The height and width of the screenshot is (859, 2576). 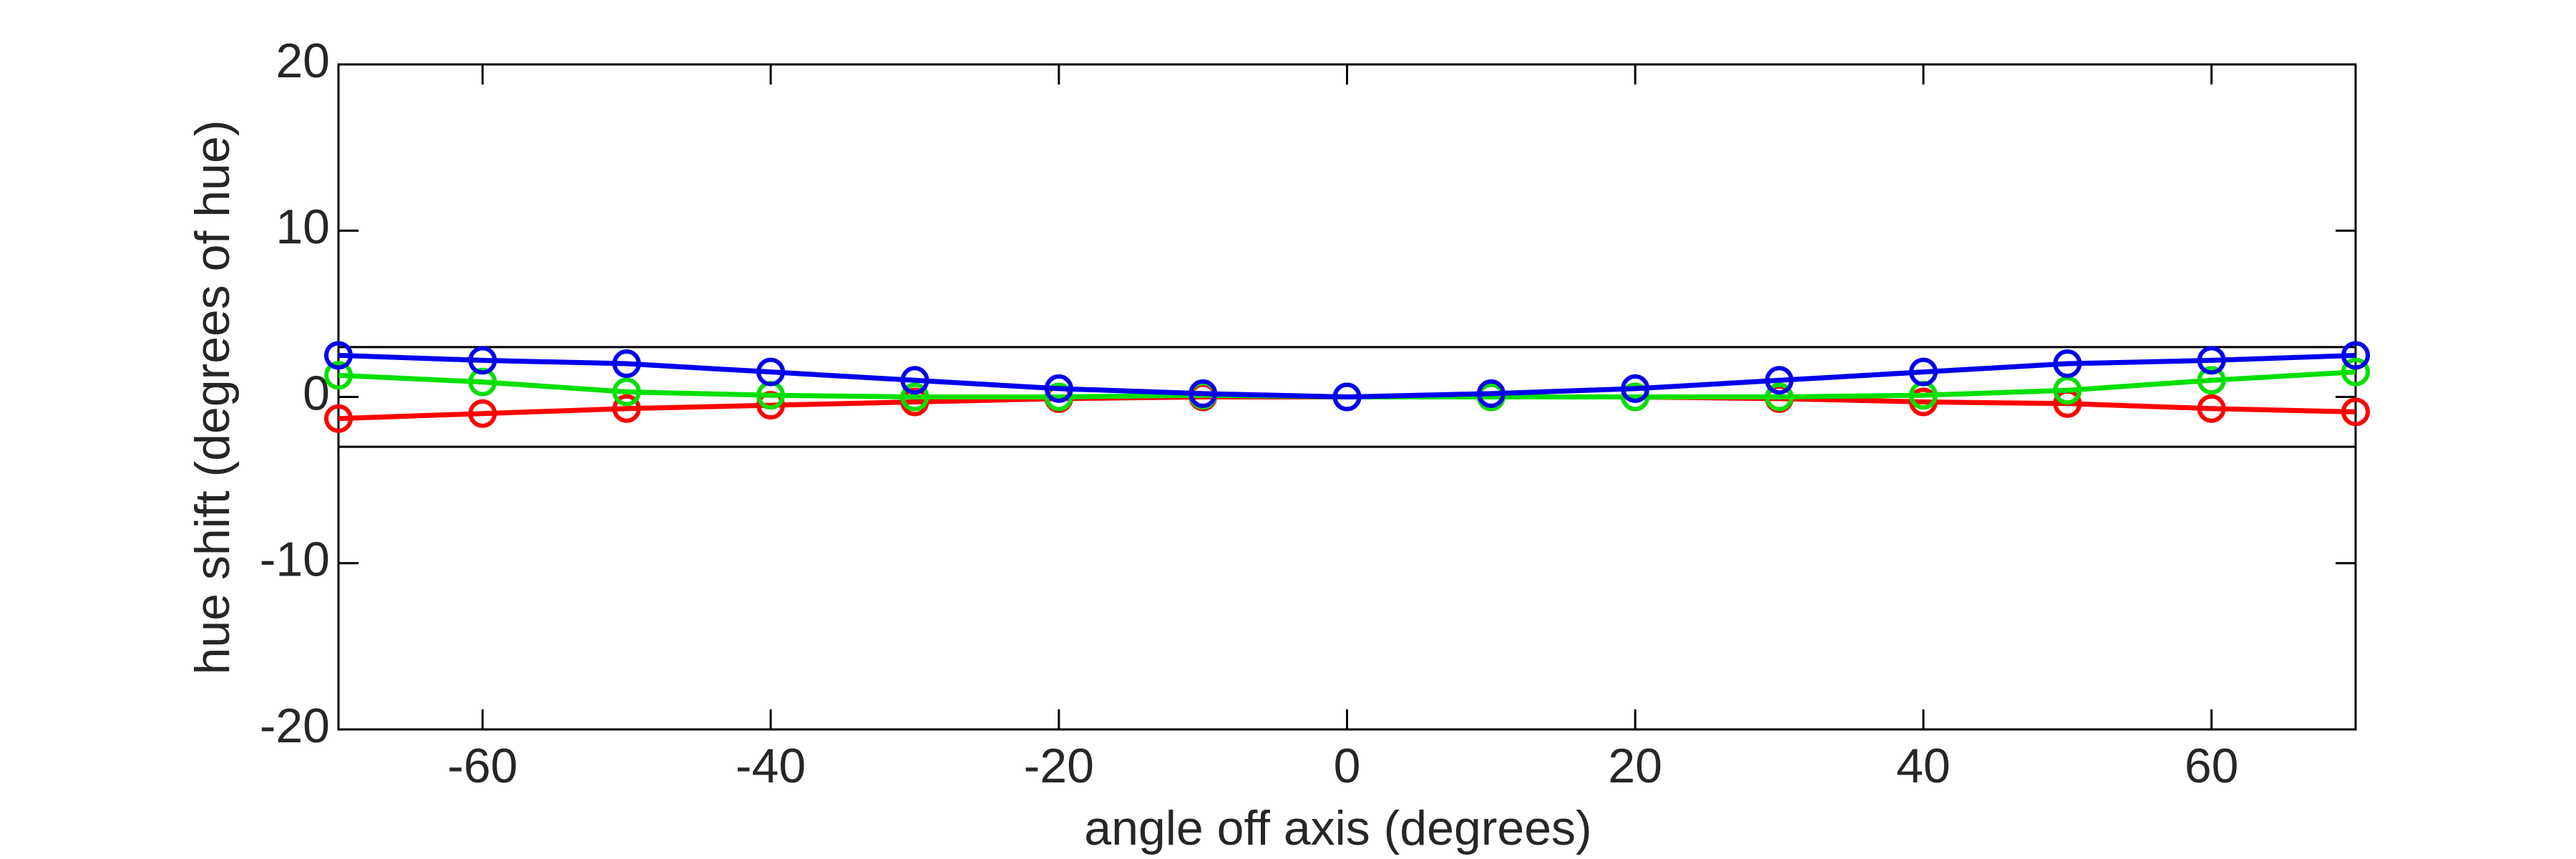 What do you see at coordinates (1337, 828) in the screenshot?
I see `x-axis-label: angle off axis (degrees)` at bounding box center [1337, 828].